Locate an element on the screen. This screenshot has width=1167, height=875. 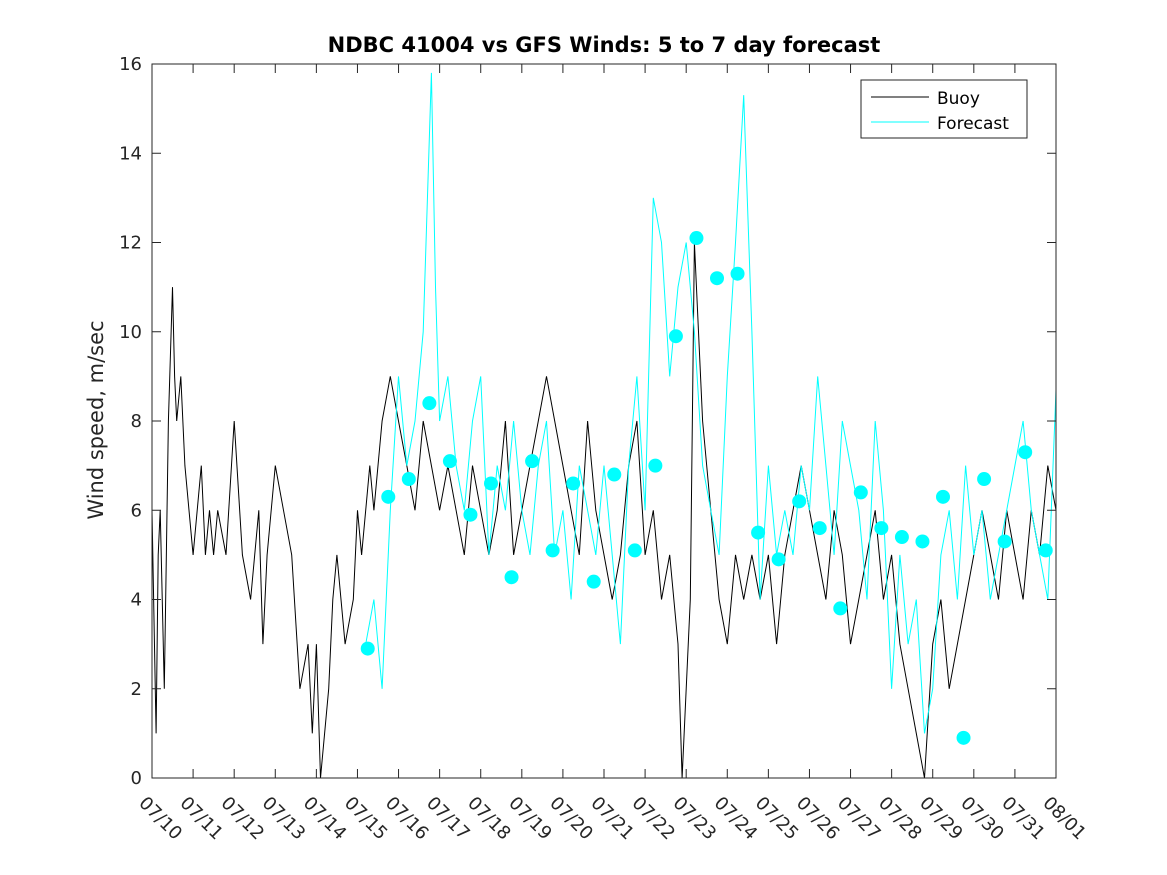
x-tick-label: 07/13 is located at coordinates (284, 819).